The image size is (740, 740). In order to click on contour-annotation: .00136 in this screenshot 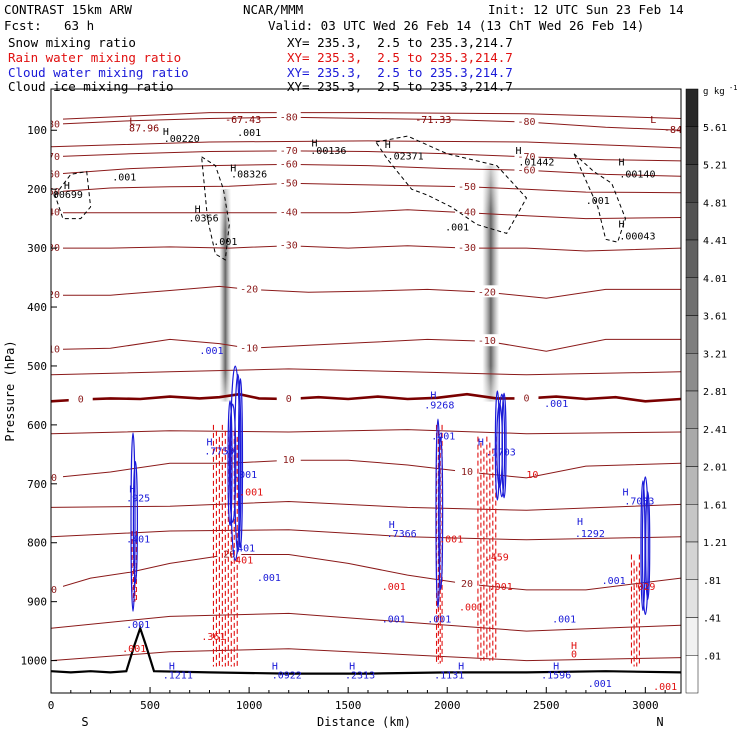, I will do `click(328, 151)`.